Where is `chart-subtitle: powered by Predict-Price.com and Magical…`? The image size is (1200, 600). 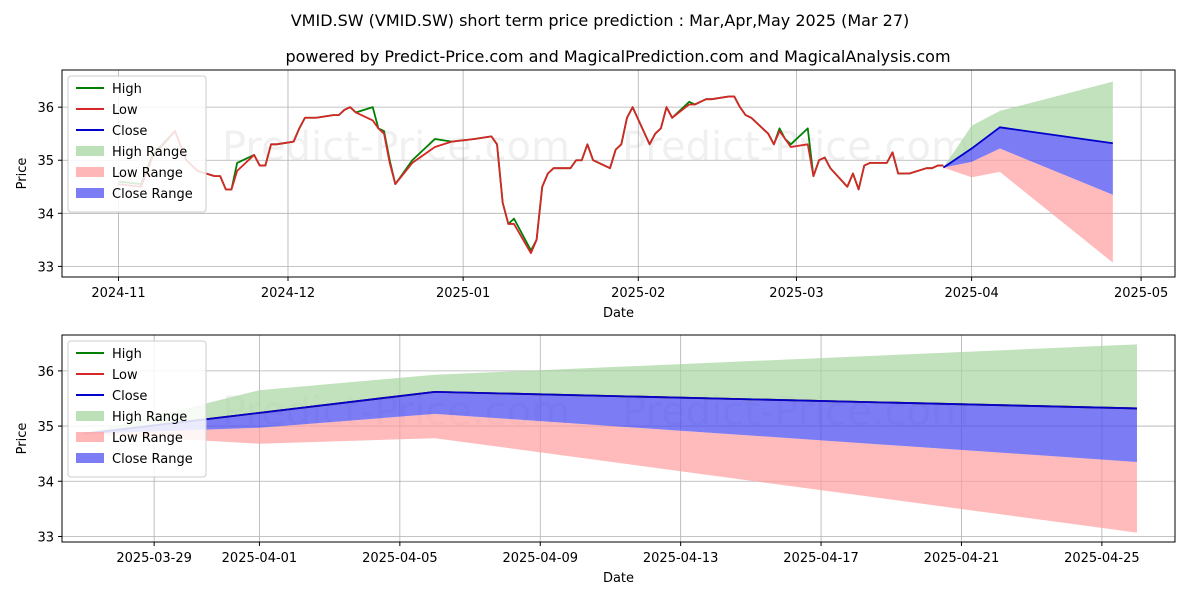
chart-subtitle: powered by Predict-Price.com and Magical… is located at coordinates (617, 56).